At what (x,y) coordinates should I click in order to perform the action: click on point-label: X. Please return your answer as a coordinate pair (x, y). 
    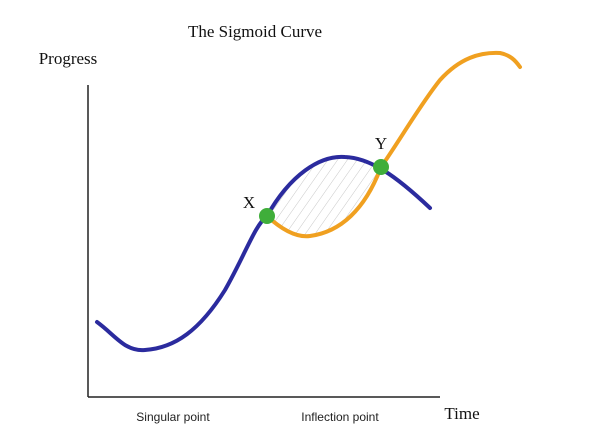
    Looking at the image, I should click on (249, 202).